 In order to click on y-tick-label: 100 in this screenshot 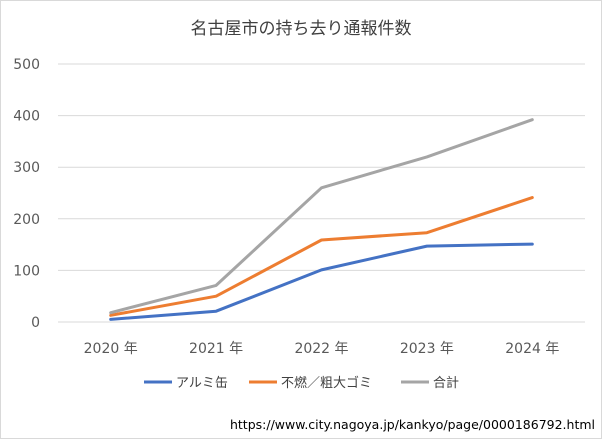, I will do `click(26, 271)`.